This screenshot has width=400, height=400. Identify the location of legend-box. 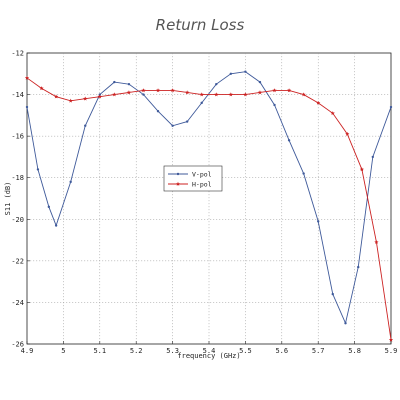
(193, 178).